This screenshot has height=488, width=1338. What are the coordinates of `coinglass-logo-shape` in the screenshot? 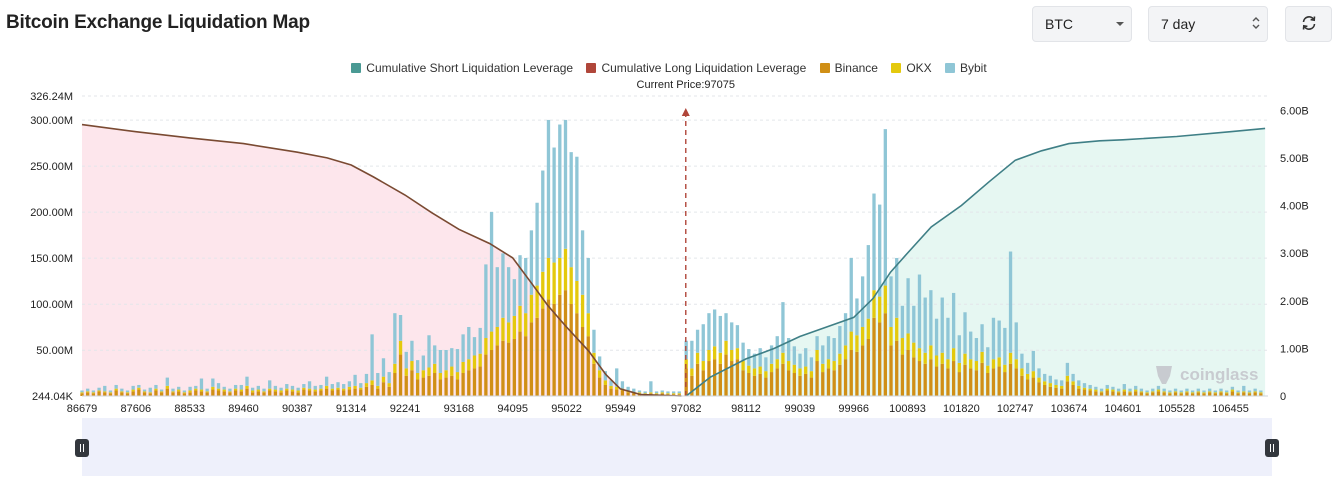 It's located at (1164, 375).